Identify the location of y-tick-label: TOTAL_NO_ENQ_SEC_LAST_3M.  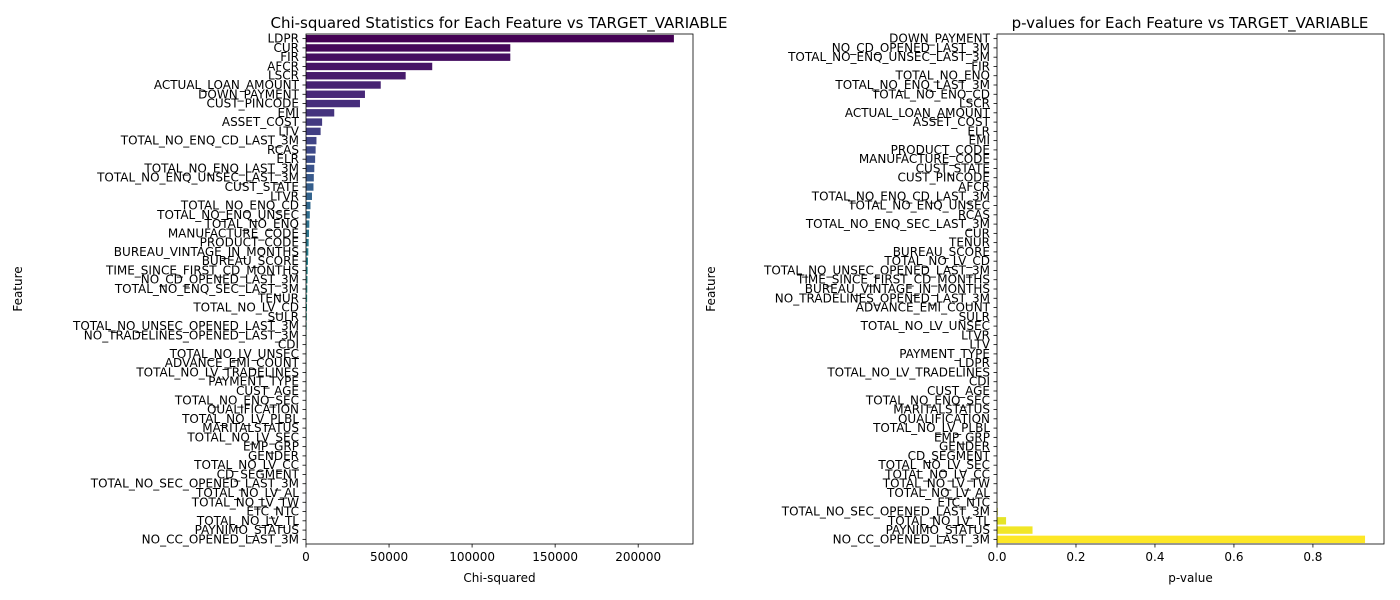
(206, 289).